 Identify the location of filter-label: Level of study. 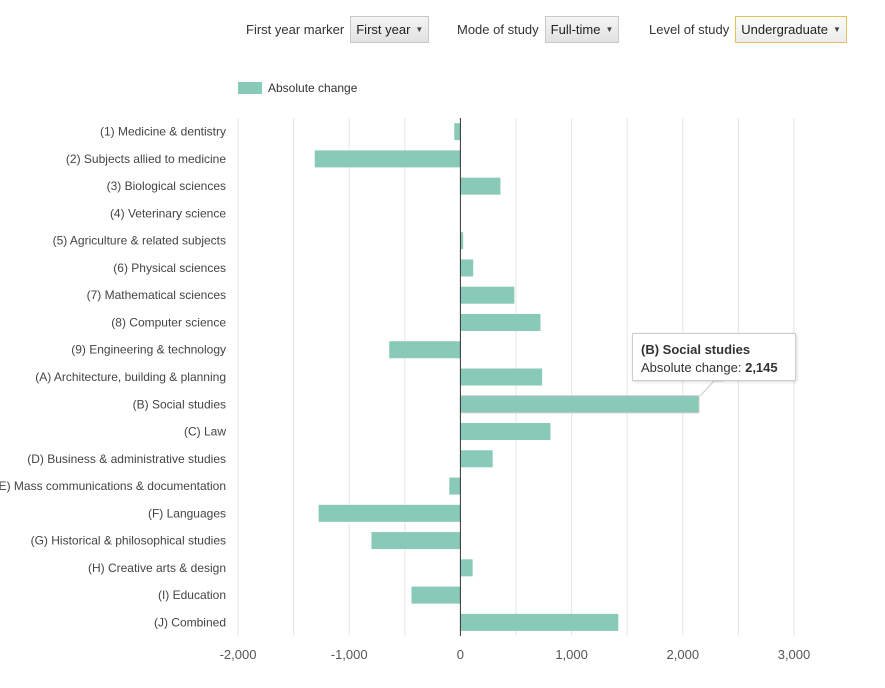
(689, 29).